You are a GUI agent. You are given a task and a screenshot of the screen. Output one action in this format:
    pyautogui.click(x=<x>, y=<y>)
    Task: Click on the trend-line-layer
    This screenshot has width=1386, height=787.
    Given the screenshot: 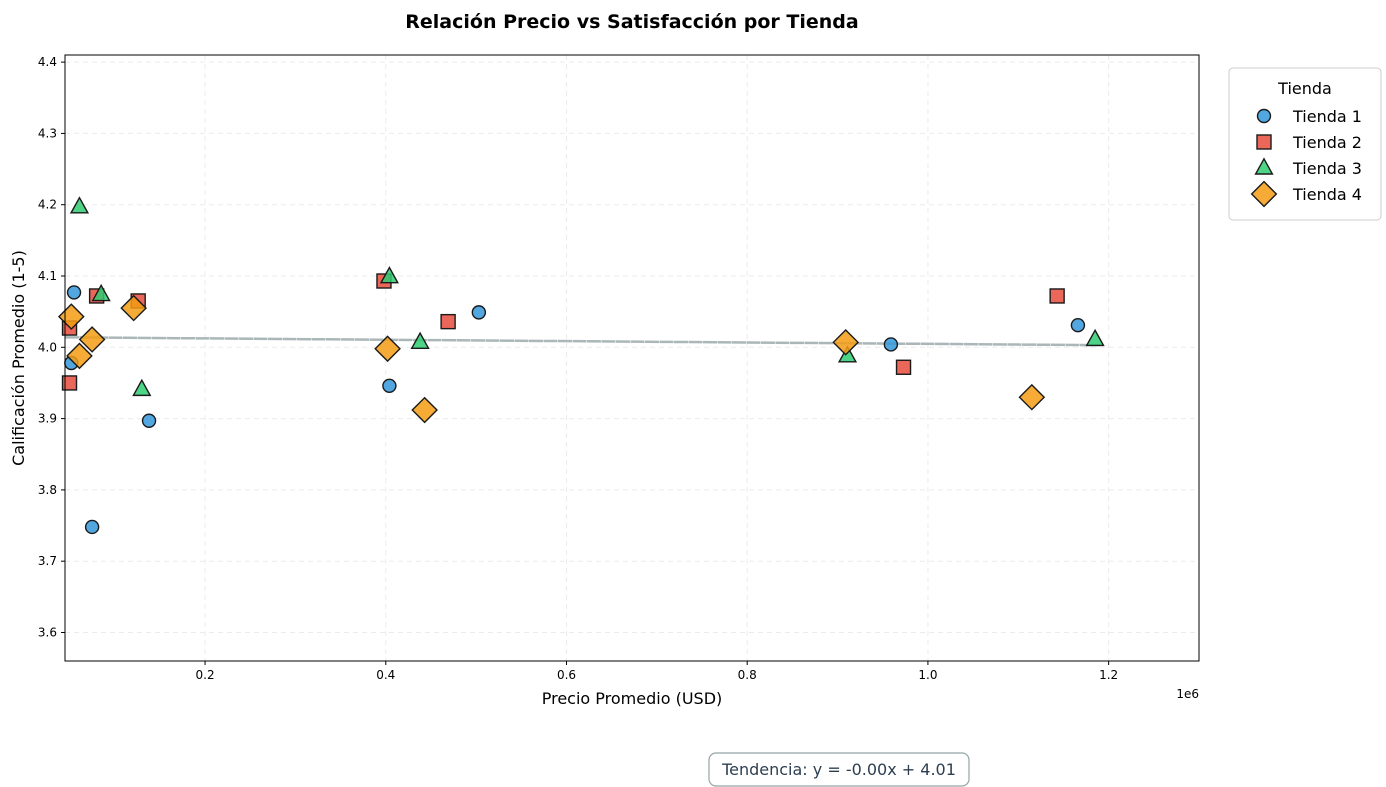 What is the action you would take?
    pyautogui.click(x=582, y=341)
    